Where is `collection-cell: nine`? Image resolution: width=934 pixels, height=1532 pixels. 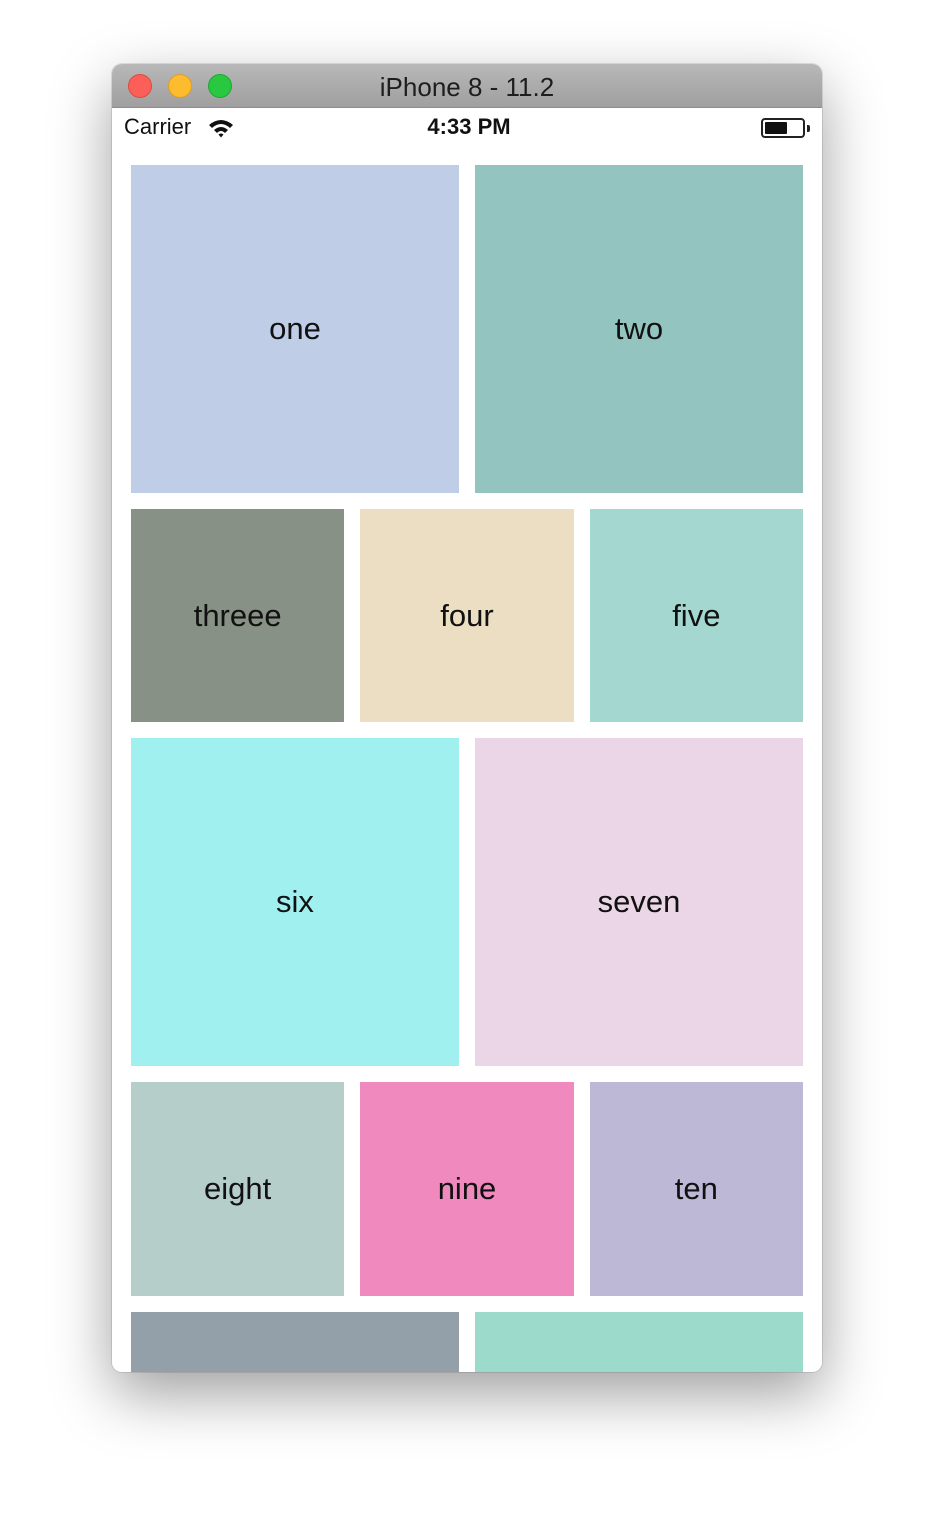 collection-cell: nine is located at coordinates (467, 1189).